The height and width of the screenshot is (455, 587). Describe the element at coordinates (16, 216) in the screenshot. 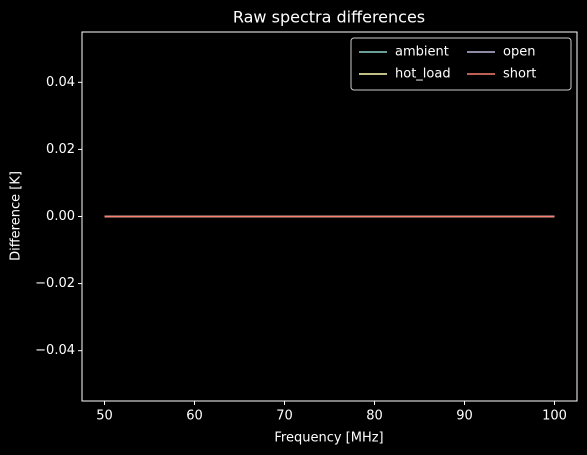

I see `y-axis-label: Difference [K]` at that location.